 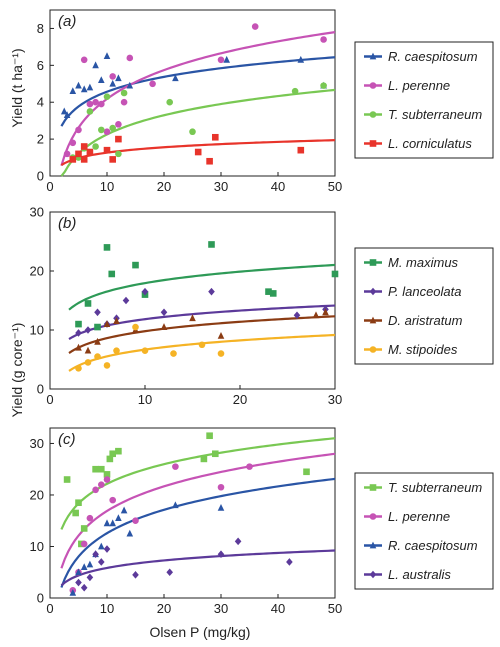 I want to click on y-tick-label: 10, so click(x=37, y=330).